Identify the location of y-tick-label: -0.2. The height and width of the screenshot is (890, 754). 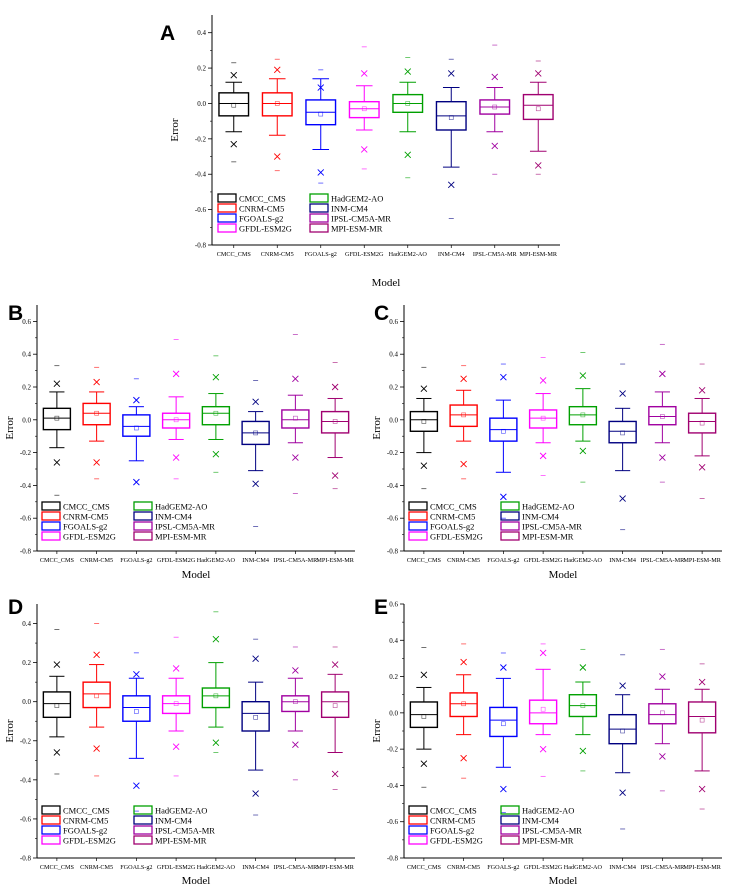
(393, 453).